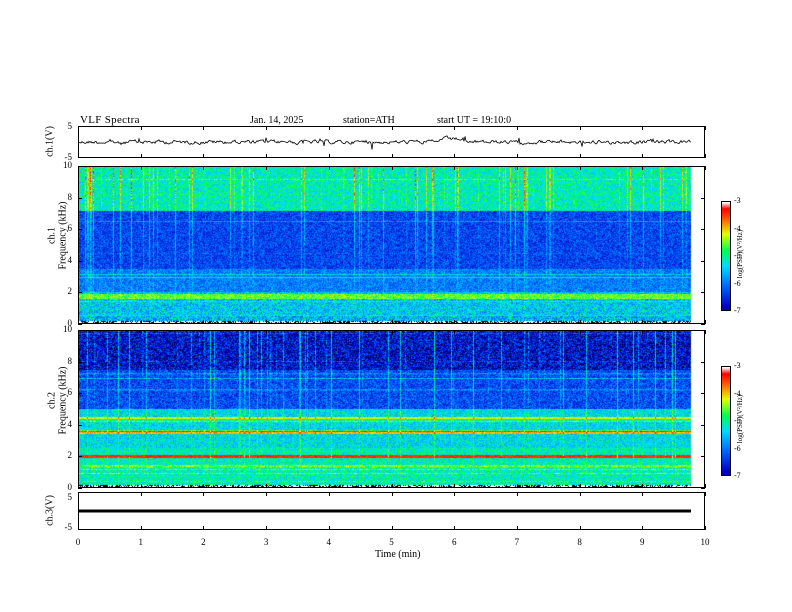  I want to click on ch1-ytick-label: 10, so click(67, 165).